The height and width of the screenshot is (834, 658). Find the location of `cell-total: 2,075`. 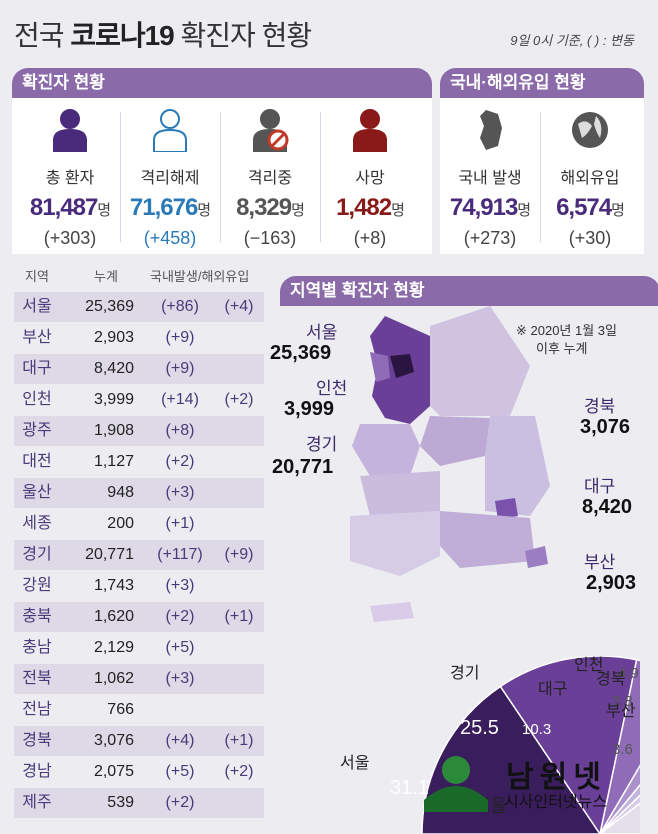

cell-total: 2,075 is located at coordinates (113, 771).